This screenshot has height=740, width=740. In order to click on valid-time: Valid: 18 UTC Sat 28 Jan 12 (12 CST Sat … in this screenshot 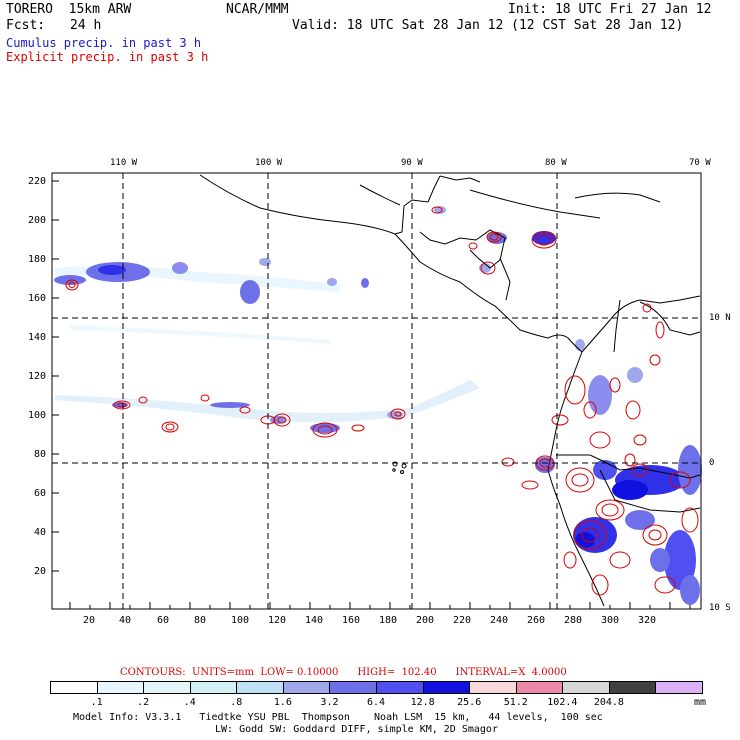, I will do `click(488, 25)`.